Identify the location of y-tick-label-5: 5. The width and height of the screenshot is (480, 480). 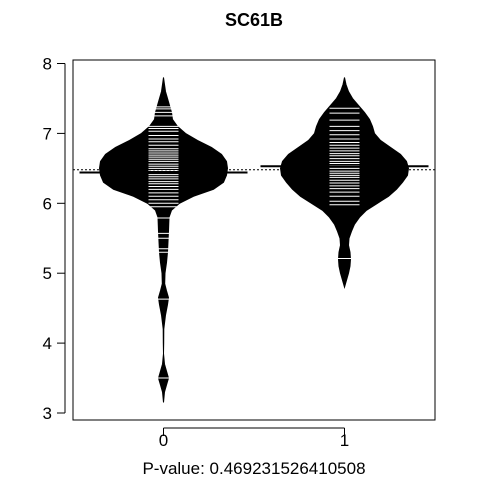
(47, 273).